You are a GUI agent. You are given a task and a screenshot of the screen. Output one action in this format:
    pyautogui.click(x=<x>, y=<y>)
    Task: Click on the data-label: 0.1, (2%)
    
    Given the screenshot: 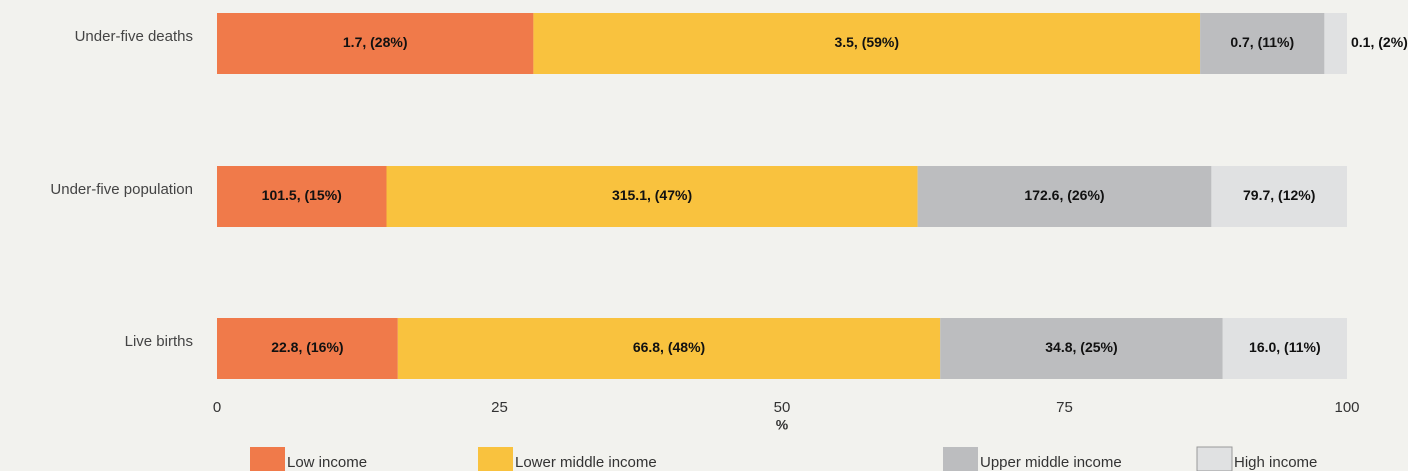 What is the action you would take?
    pyautogui.click(x=1379, y=42)
    